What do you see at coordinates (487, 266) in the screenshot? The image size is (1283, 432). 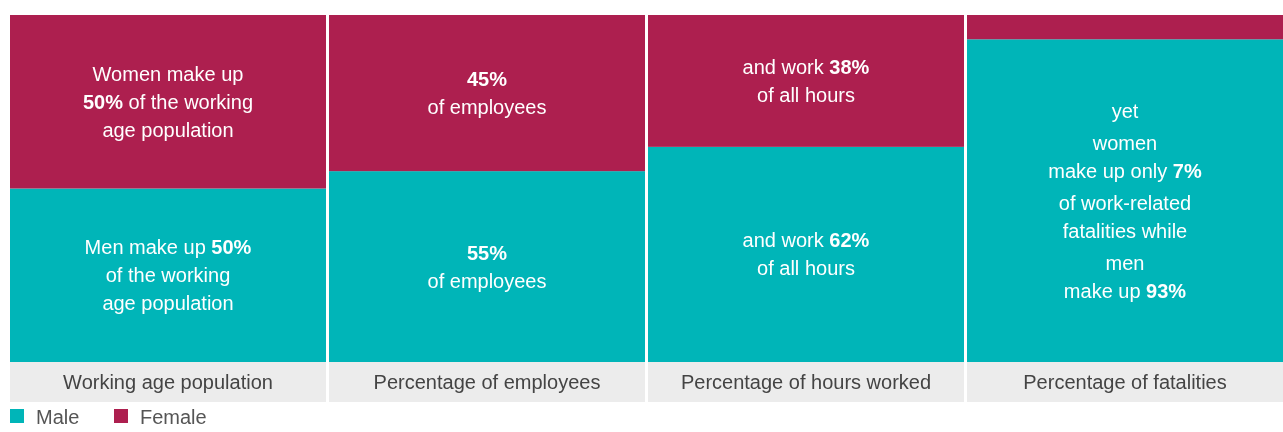 I see `data-label: 55% of employees` at bounding box center [487, 266].